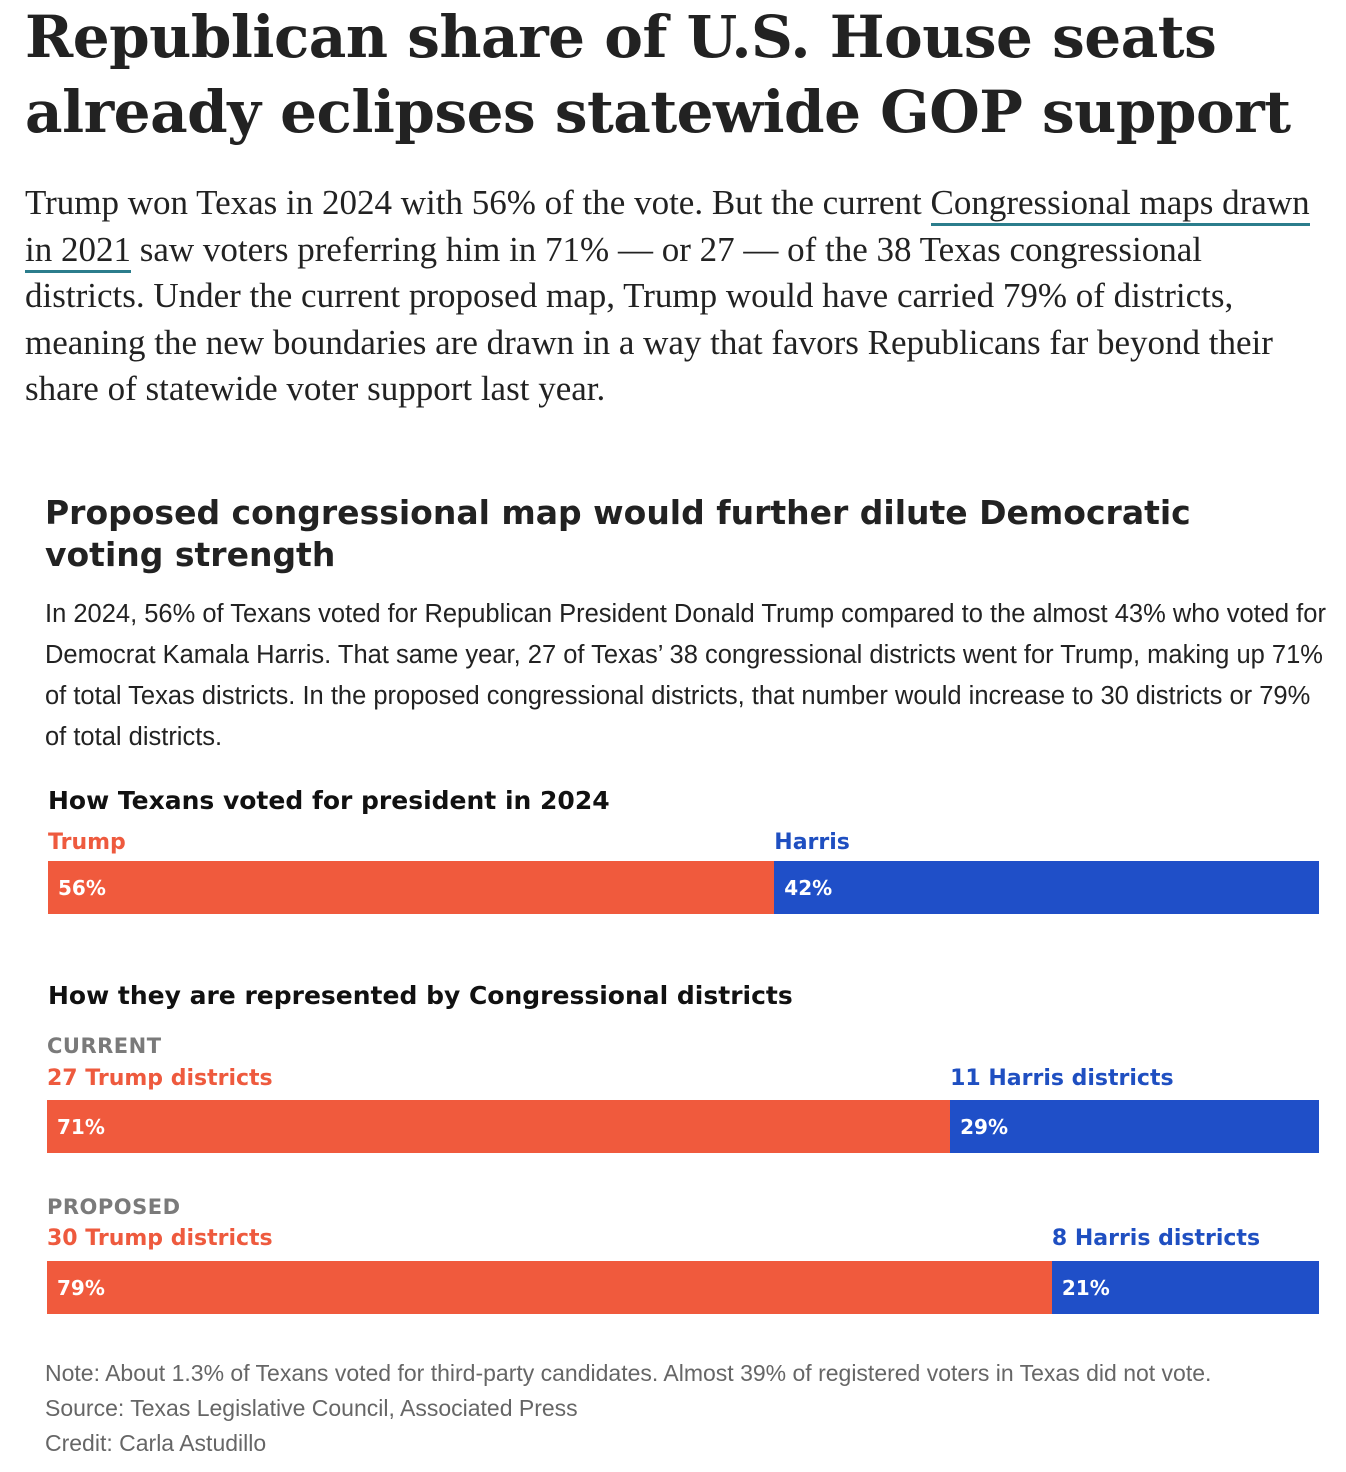 Image resolution: width=1346 pixels, height=1472 pixels. Describe the element at coordinates (411, 887) in the screenshot. I see `trump-vote-segment: 56%` at that location.